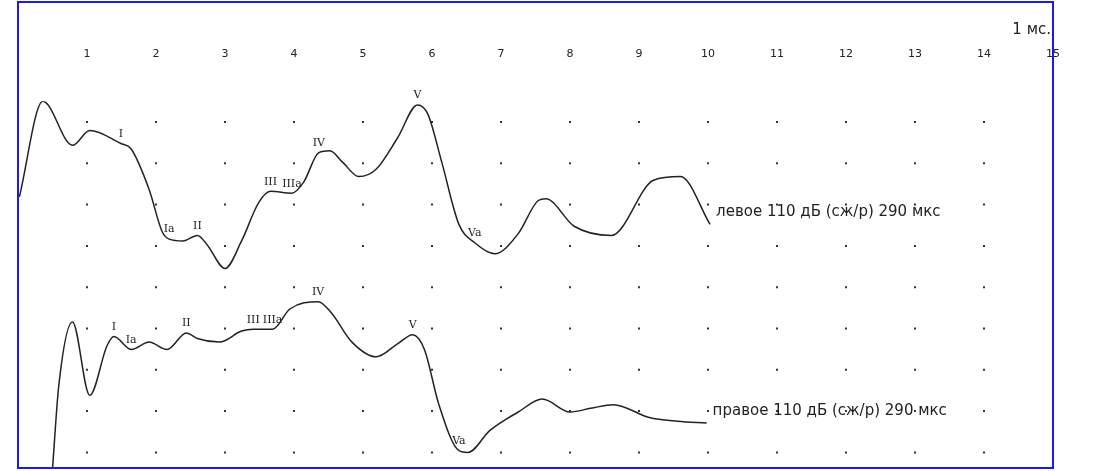 Image resolution: width=1100 pixels, height=471 pixels. Describe the element at coordinates (846, 54) in the screenshot. I see `x-tick-label: 12` at that location.